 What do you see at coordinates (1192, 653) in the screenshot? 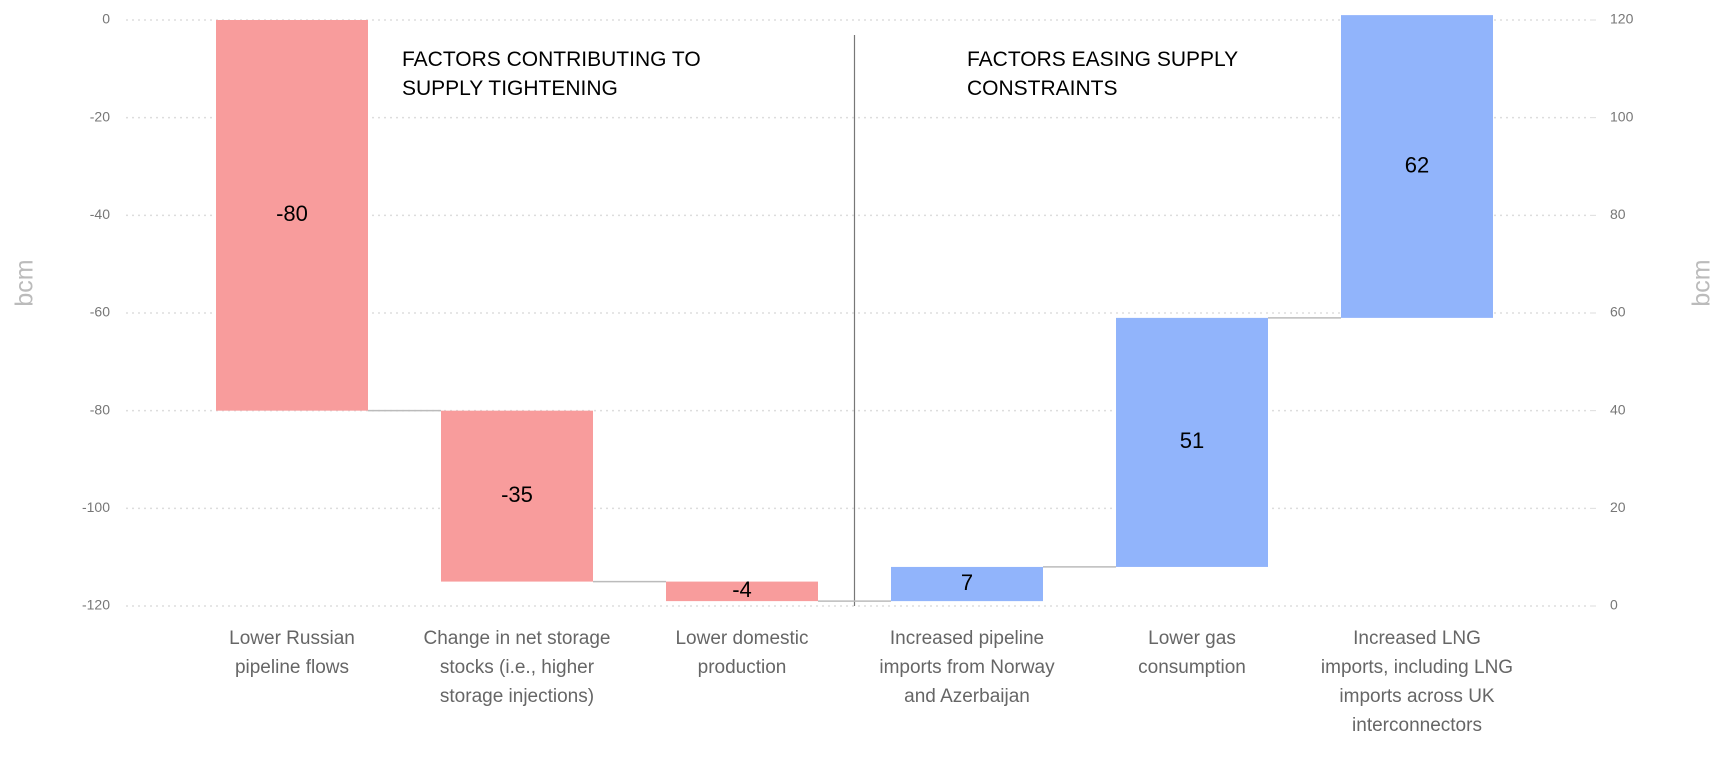
I see `x-tick-label: Lower gas consumption` at bounding box center [1192, 653].